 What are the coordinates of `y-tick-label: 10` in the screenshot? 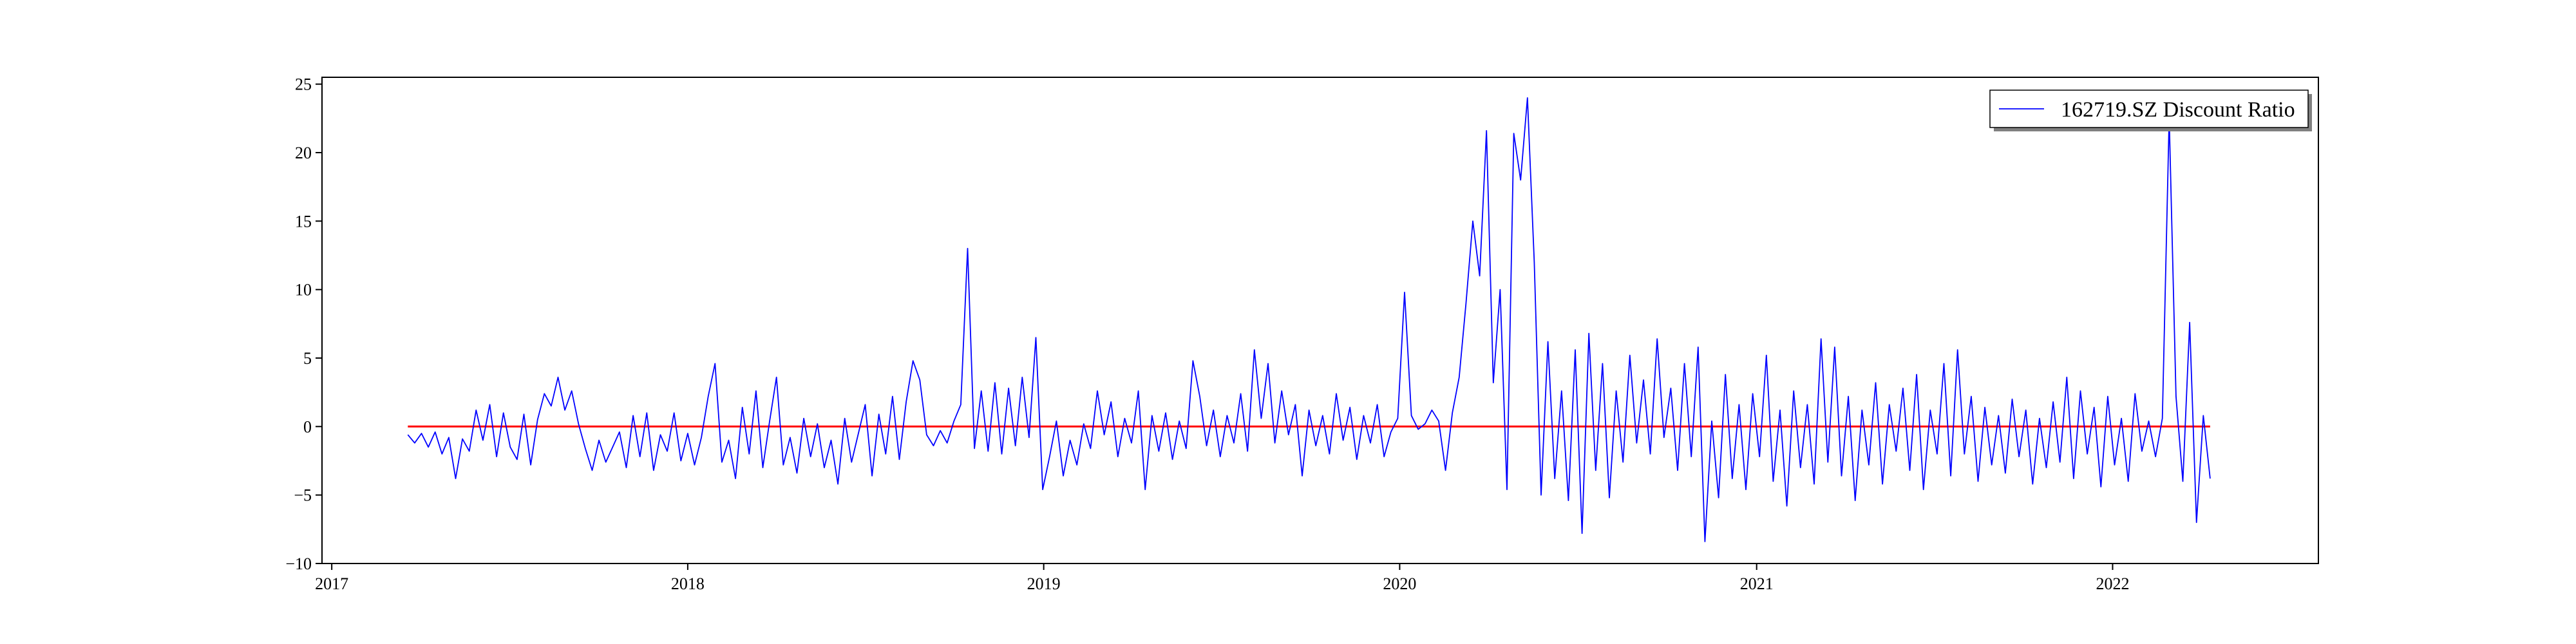 It's located at (303, 290).